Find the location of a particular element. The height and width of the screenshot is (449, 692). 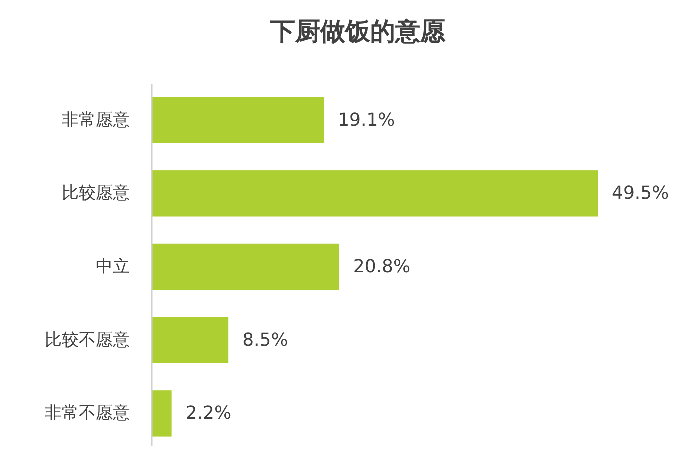

chart-title: 下厨做饭的意愿 is located at coordinates (358, 31).